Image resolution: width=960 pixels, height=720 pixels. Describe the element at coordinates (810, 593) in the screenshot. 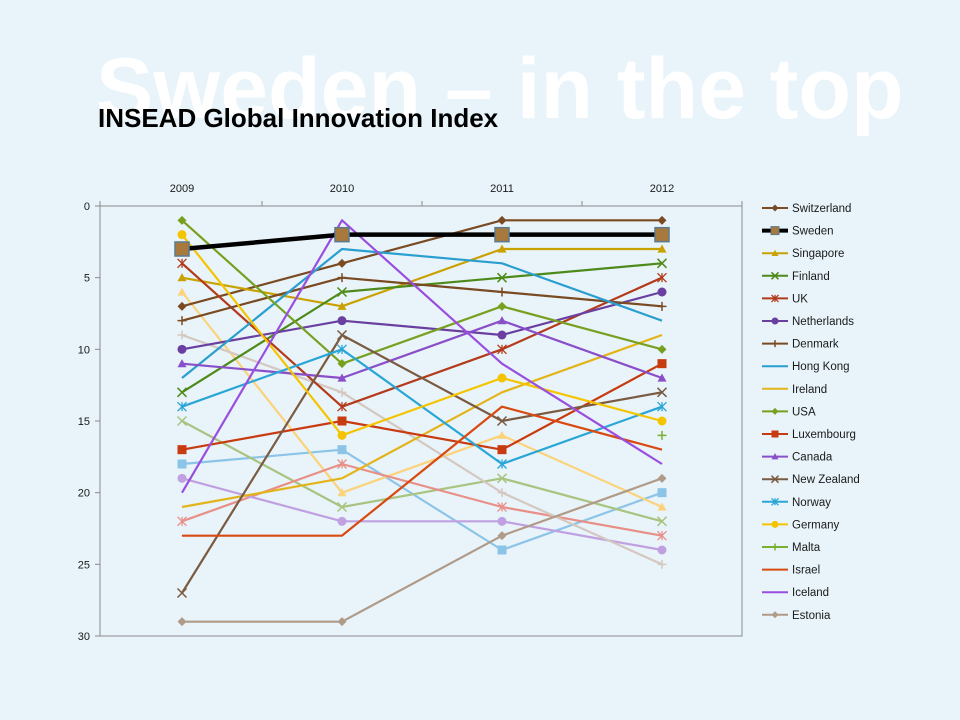

I see `legend-label: Iceland` at that location.